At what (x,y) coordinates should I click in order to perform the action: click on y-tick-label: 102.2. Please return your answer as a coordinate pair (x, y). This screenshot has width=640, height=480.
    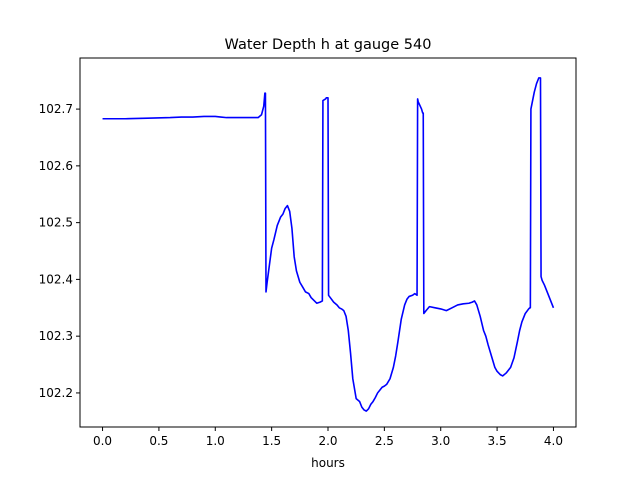
    Looking at the image, I should click on (56, 393).